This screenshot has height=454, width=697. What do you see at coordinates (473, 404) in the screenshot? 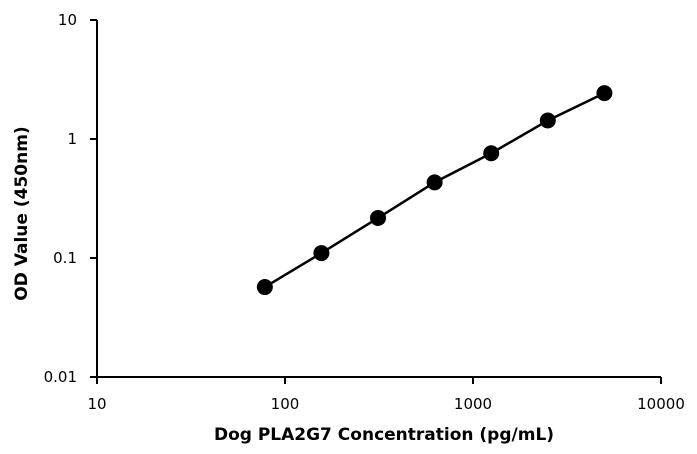
I see `x-tick-label: 1000` at bounding box center [473, 404].